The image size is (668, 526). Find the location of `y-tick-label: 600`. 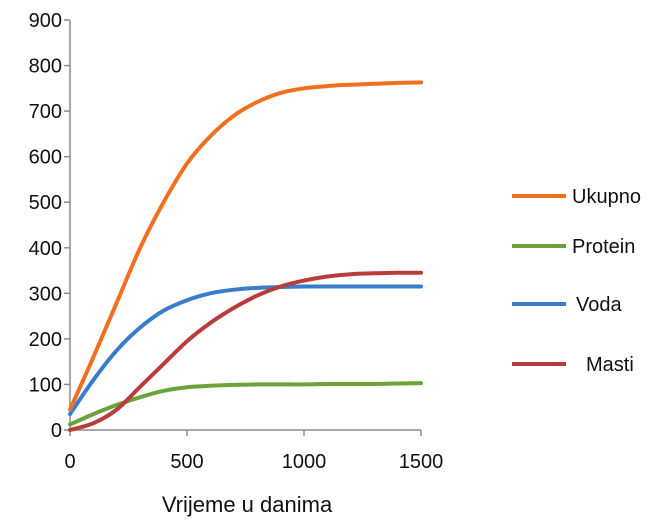

y-tick-label: 600 is located at coordinates (45, 158).